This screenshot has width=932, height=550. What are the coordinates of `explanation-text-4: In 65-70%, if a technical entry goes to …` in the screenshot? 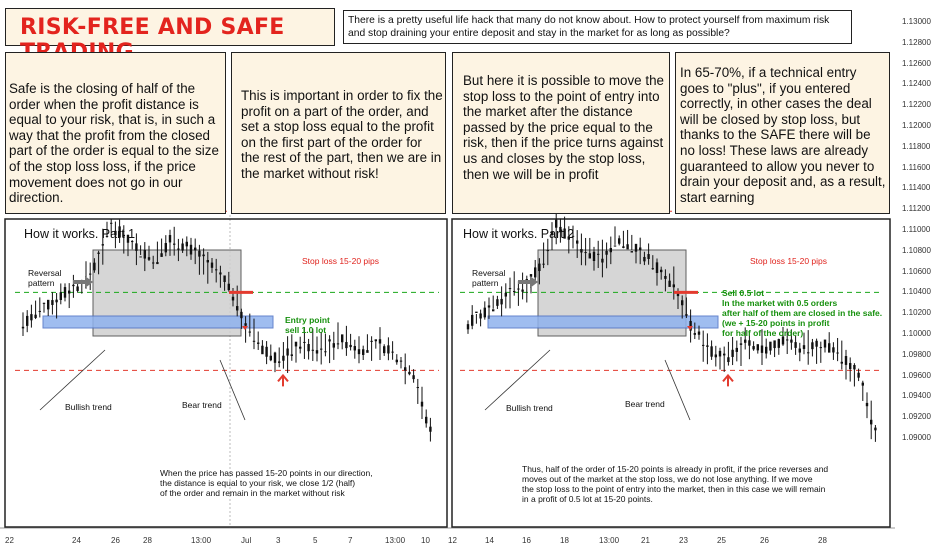 It's located at (783, 135).